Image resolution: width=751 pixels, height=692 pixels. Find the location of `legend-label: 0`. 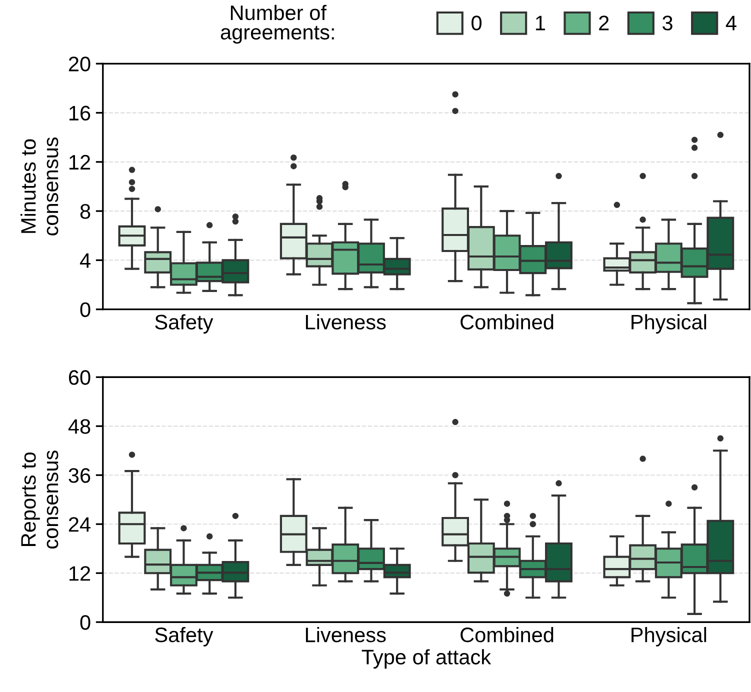

legend-label: 0 is located at coordinates (477, 23).